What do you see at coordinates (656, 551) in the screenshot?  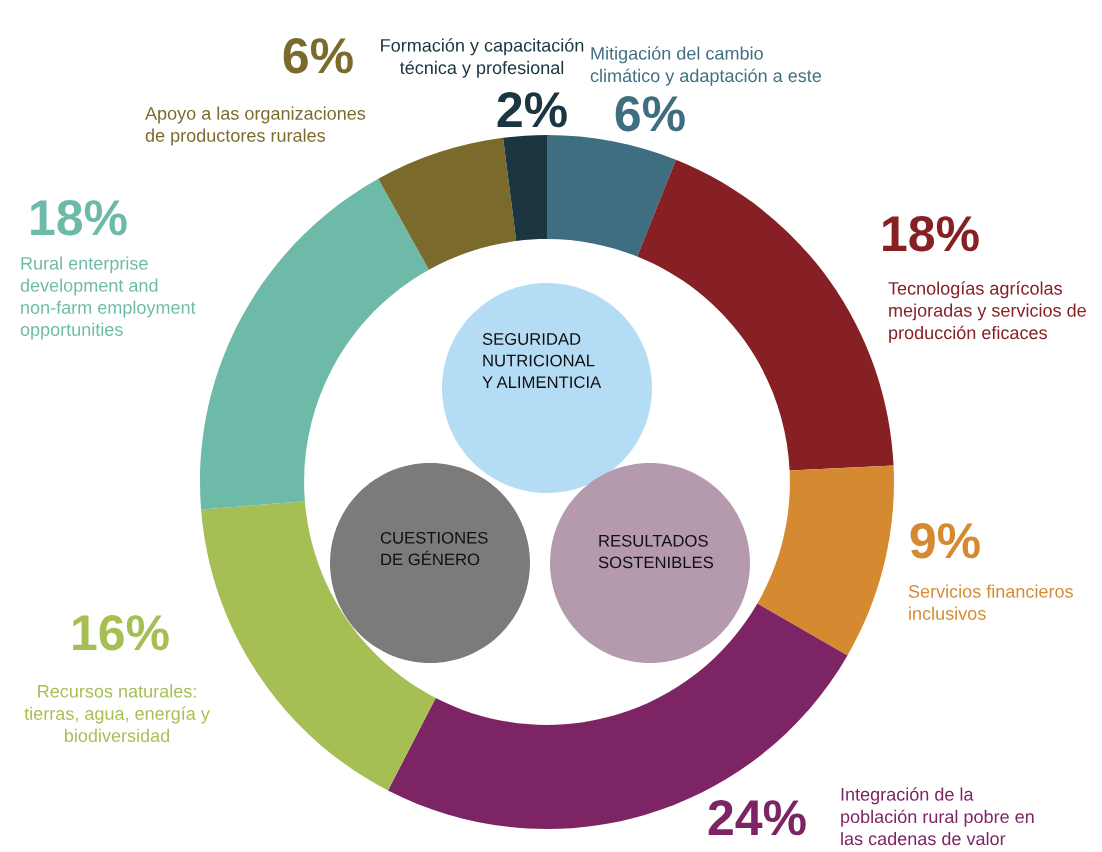 I see `text: RESULTADOS SOSTENIBLES` at bounding box center [656, 551].